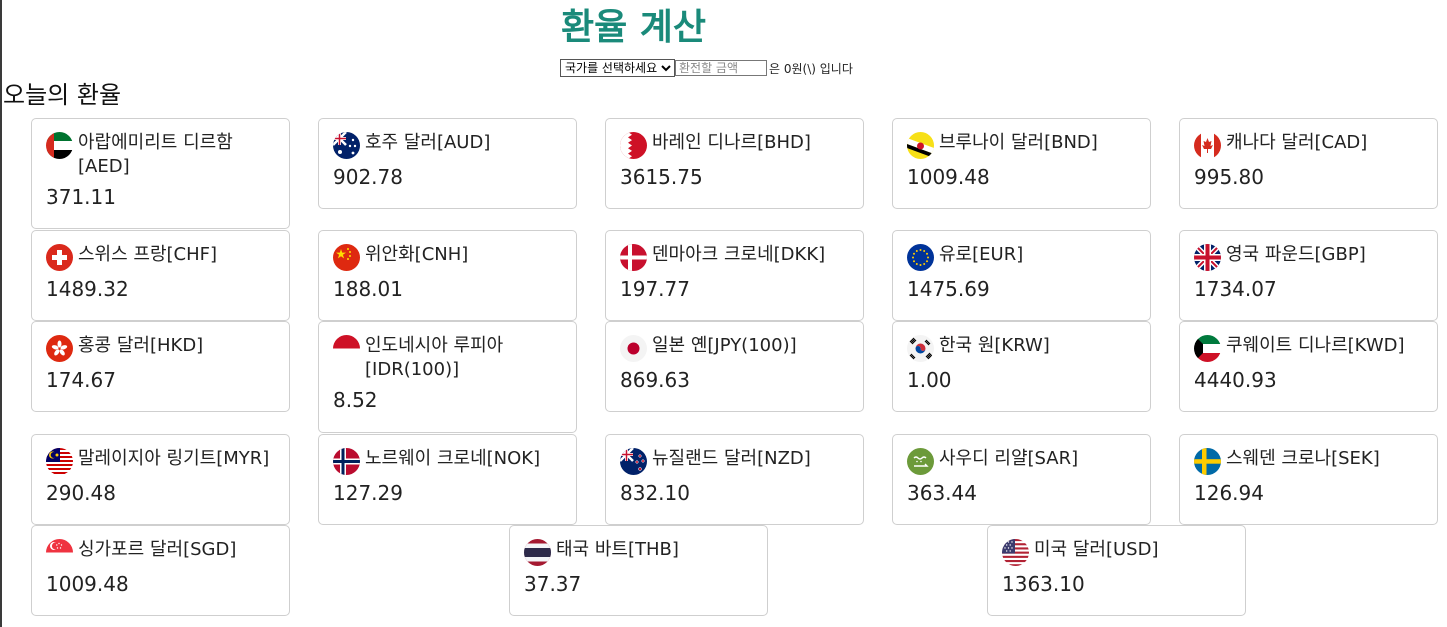 Image resolution: width=1447 pixels, height=627 pixels. I want to click on converter-bar: 국가를 선택하세요 은 0원(\) 입니다, so click(706, 68).